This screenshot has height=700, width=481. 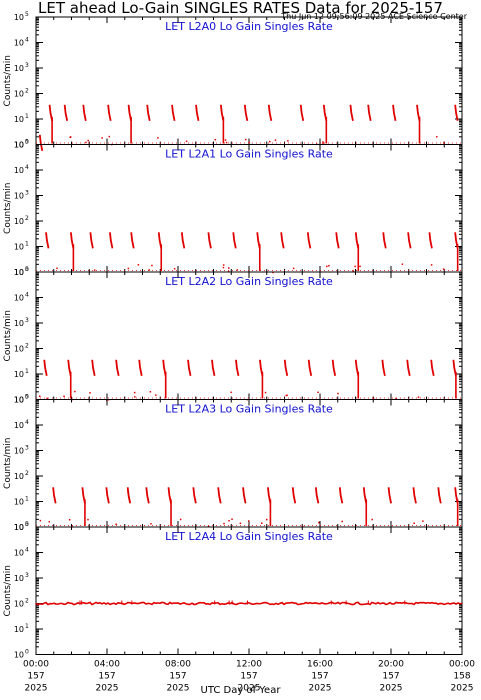 I want to click on x-tick-label-time: 20:00, so click(x=391, y=665).